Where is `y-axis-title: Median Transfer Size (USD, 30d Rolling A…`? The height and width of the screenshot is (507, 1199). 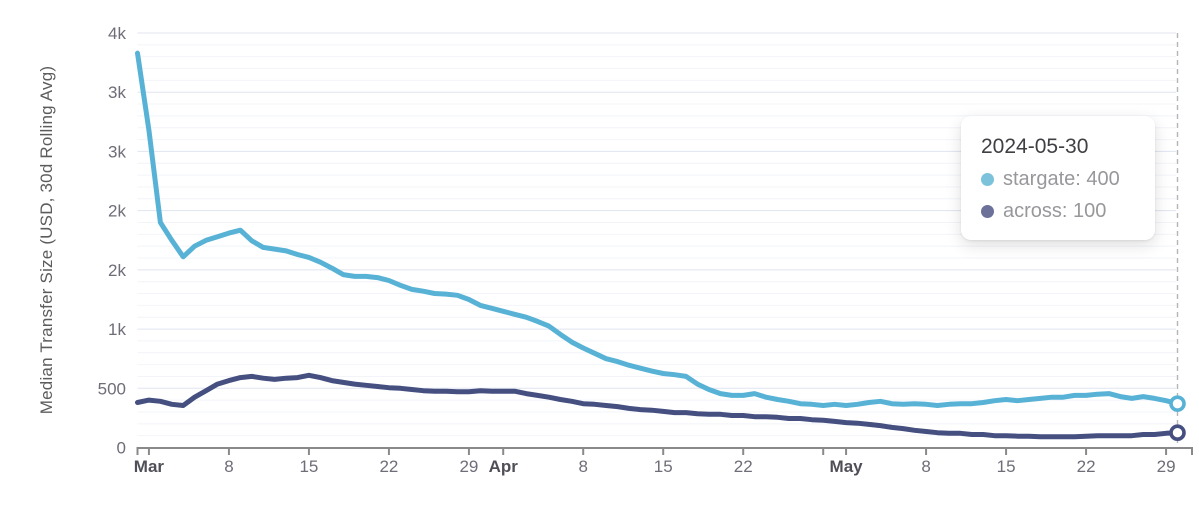
y-axis-title: Median Transfer Size (USD, 30d Rolling A… is located at coordinates (46, 240).